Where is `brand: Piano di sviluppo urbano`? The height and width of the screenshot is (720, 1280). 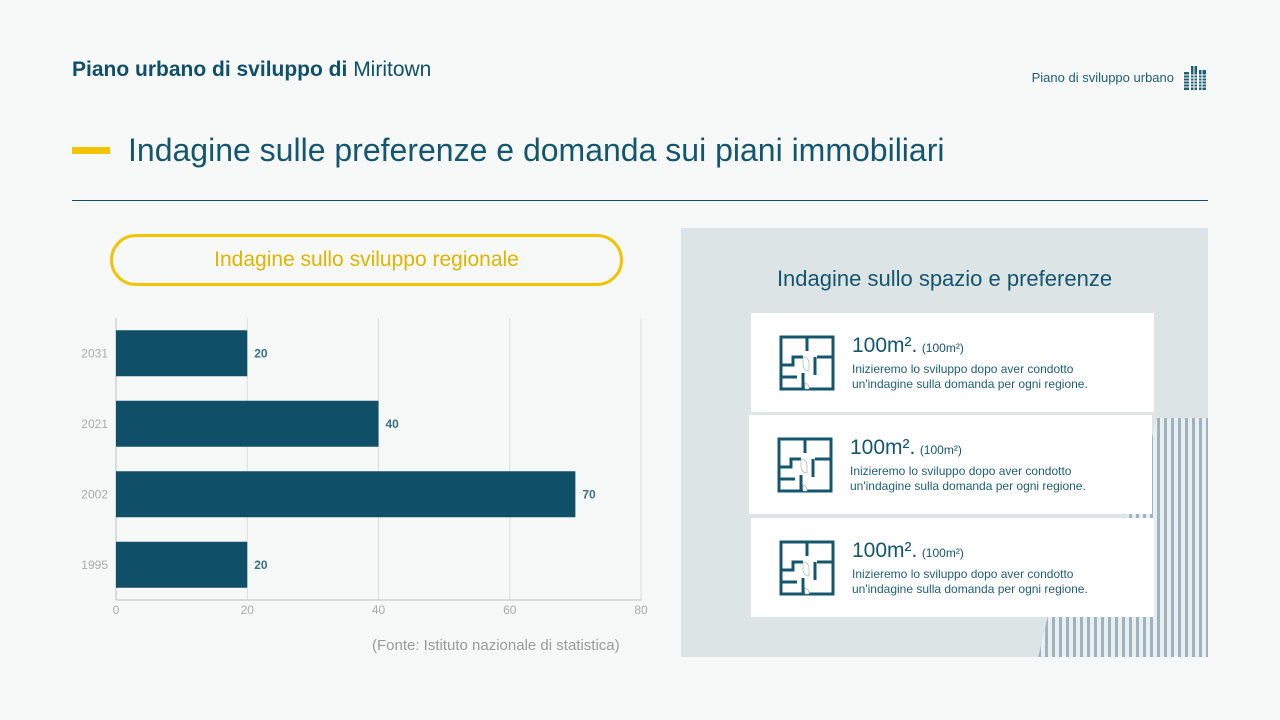 brand: Piano di sviluppo urbano is located at coordinates (1120, 77).